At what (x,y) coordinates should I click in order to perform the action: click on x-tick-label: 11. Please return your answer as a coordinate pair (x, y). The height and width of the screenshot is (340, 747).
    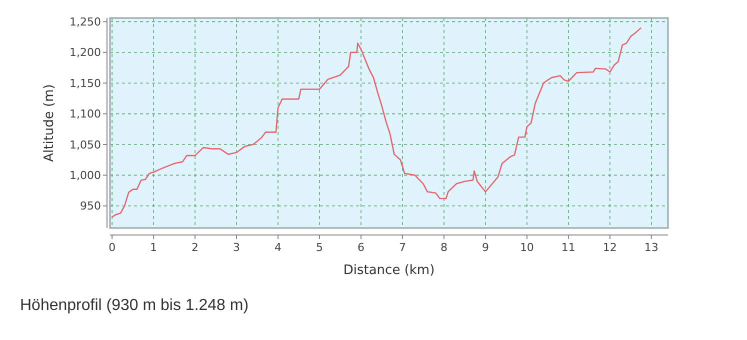
    Looking at the image, I should click on (568, 247).